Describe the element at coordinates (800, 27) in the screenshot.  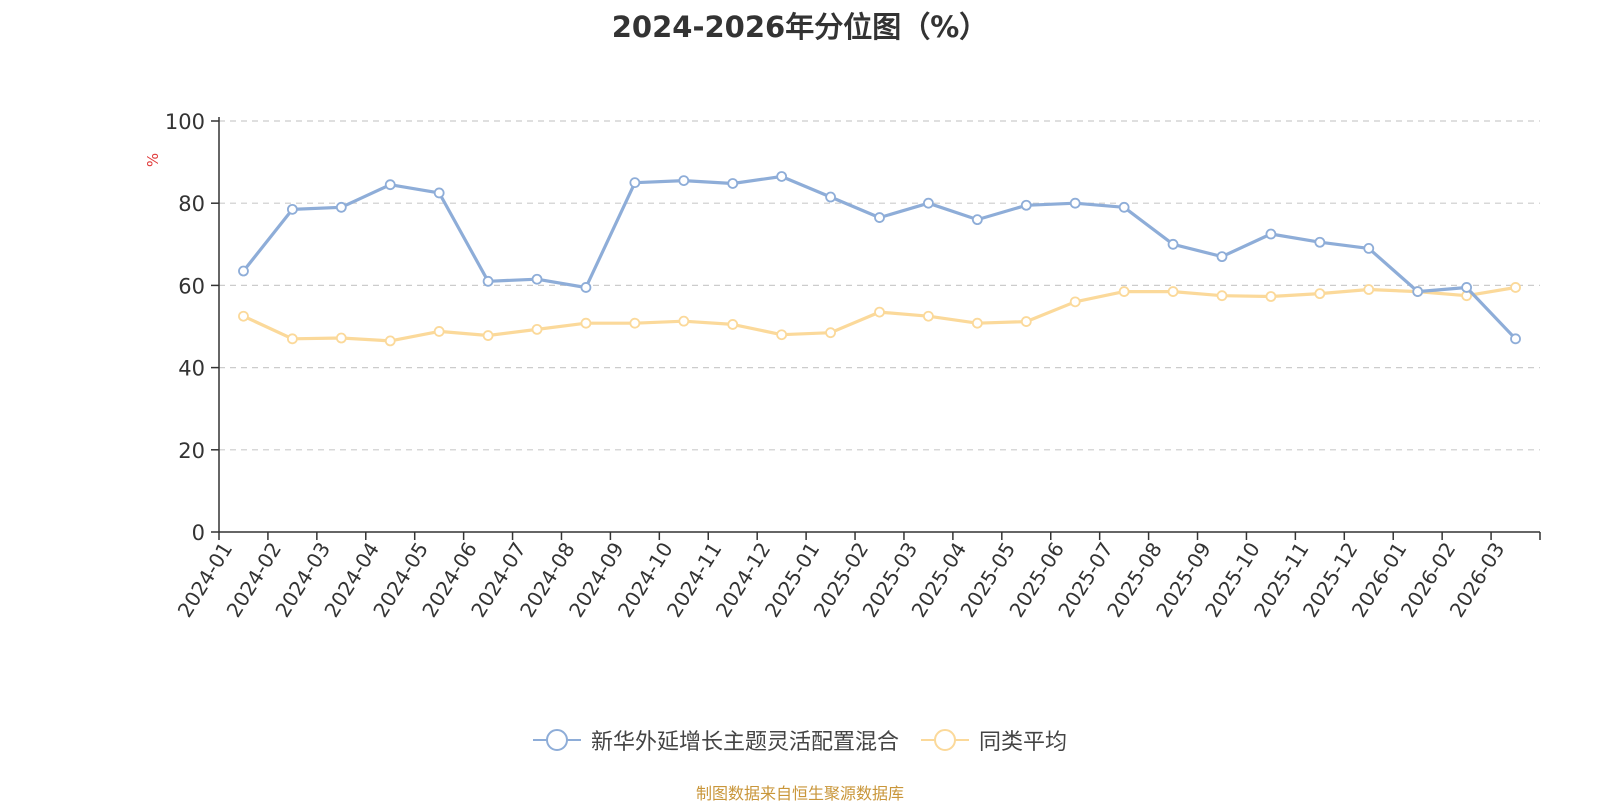
I see `chart-title: 2024-2026年分位图（%）` at that location.